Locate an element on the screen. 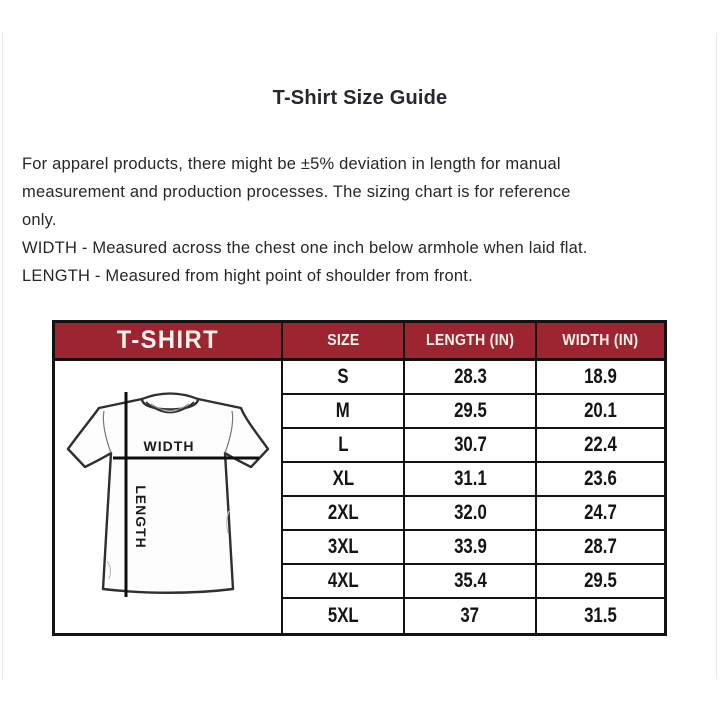 This screenshot has height=720, width=720. size-value: 5XL is located at coordinates (343, 615).